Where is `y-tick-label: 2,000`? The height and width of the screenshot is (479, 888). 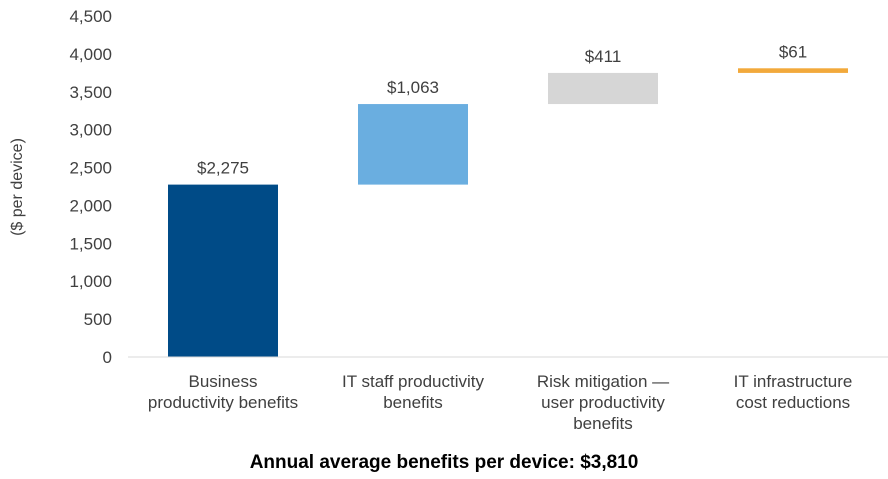
y-tick-label: 2,000 is located at coordinates (90, 205).